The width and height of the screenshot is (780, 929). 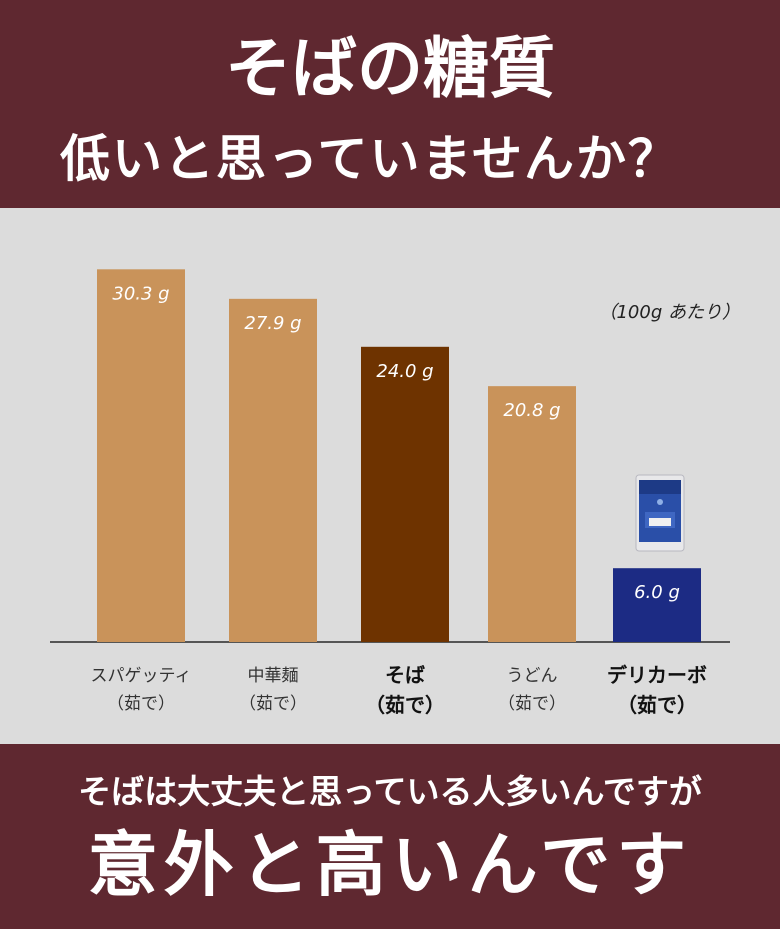 I want to click on product-package-image, so click(x=660, y=513).